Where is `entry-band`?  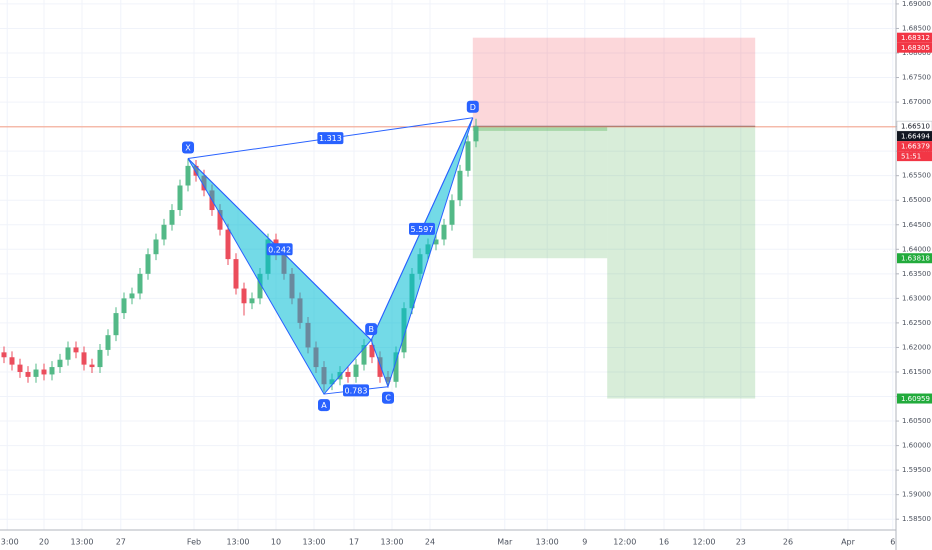
entry-band is located at coordinates (540, 128).